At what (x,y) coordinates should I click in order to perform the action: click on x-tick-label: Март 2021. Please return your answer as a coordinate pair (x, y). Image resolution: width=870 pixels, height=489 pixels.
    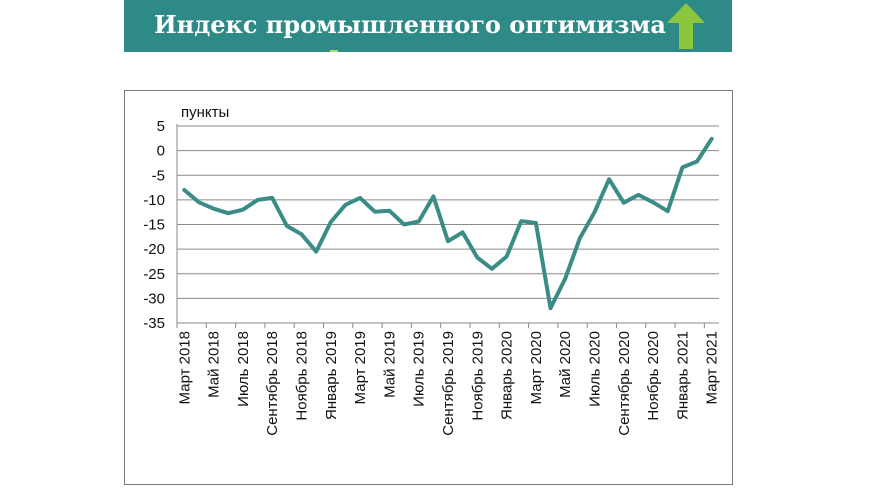
    Looking at the image, I should click on (712, 367).